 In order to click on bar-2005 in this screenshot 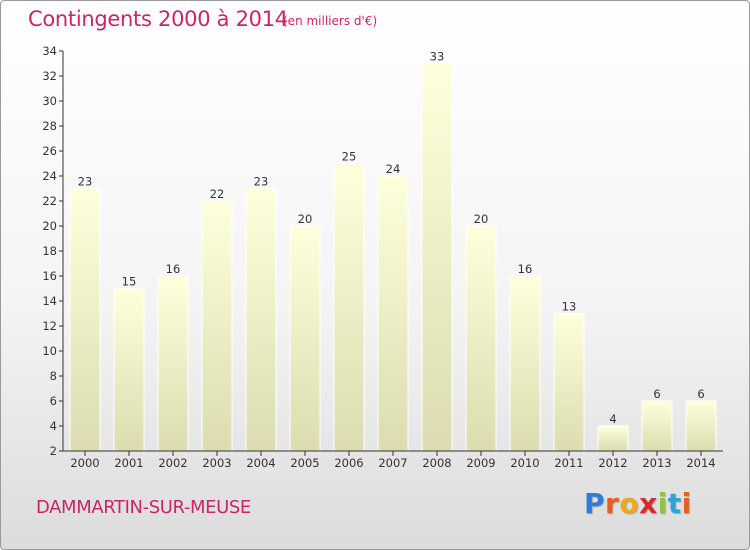, I will do `click(305, 338)`.